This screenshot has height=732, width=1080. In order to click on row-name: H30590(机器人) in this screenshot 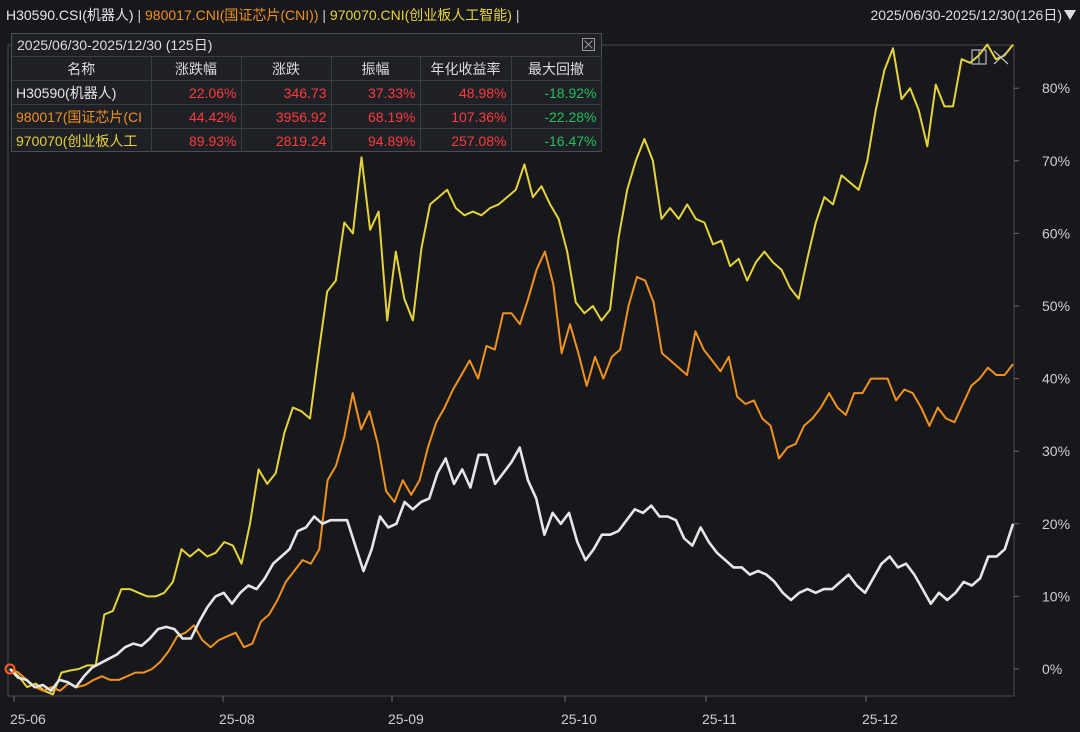, I will do `click(82, 92)`.